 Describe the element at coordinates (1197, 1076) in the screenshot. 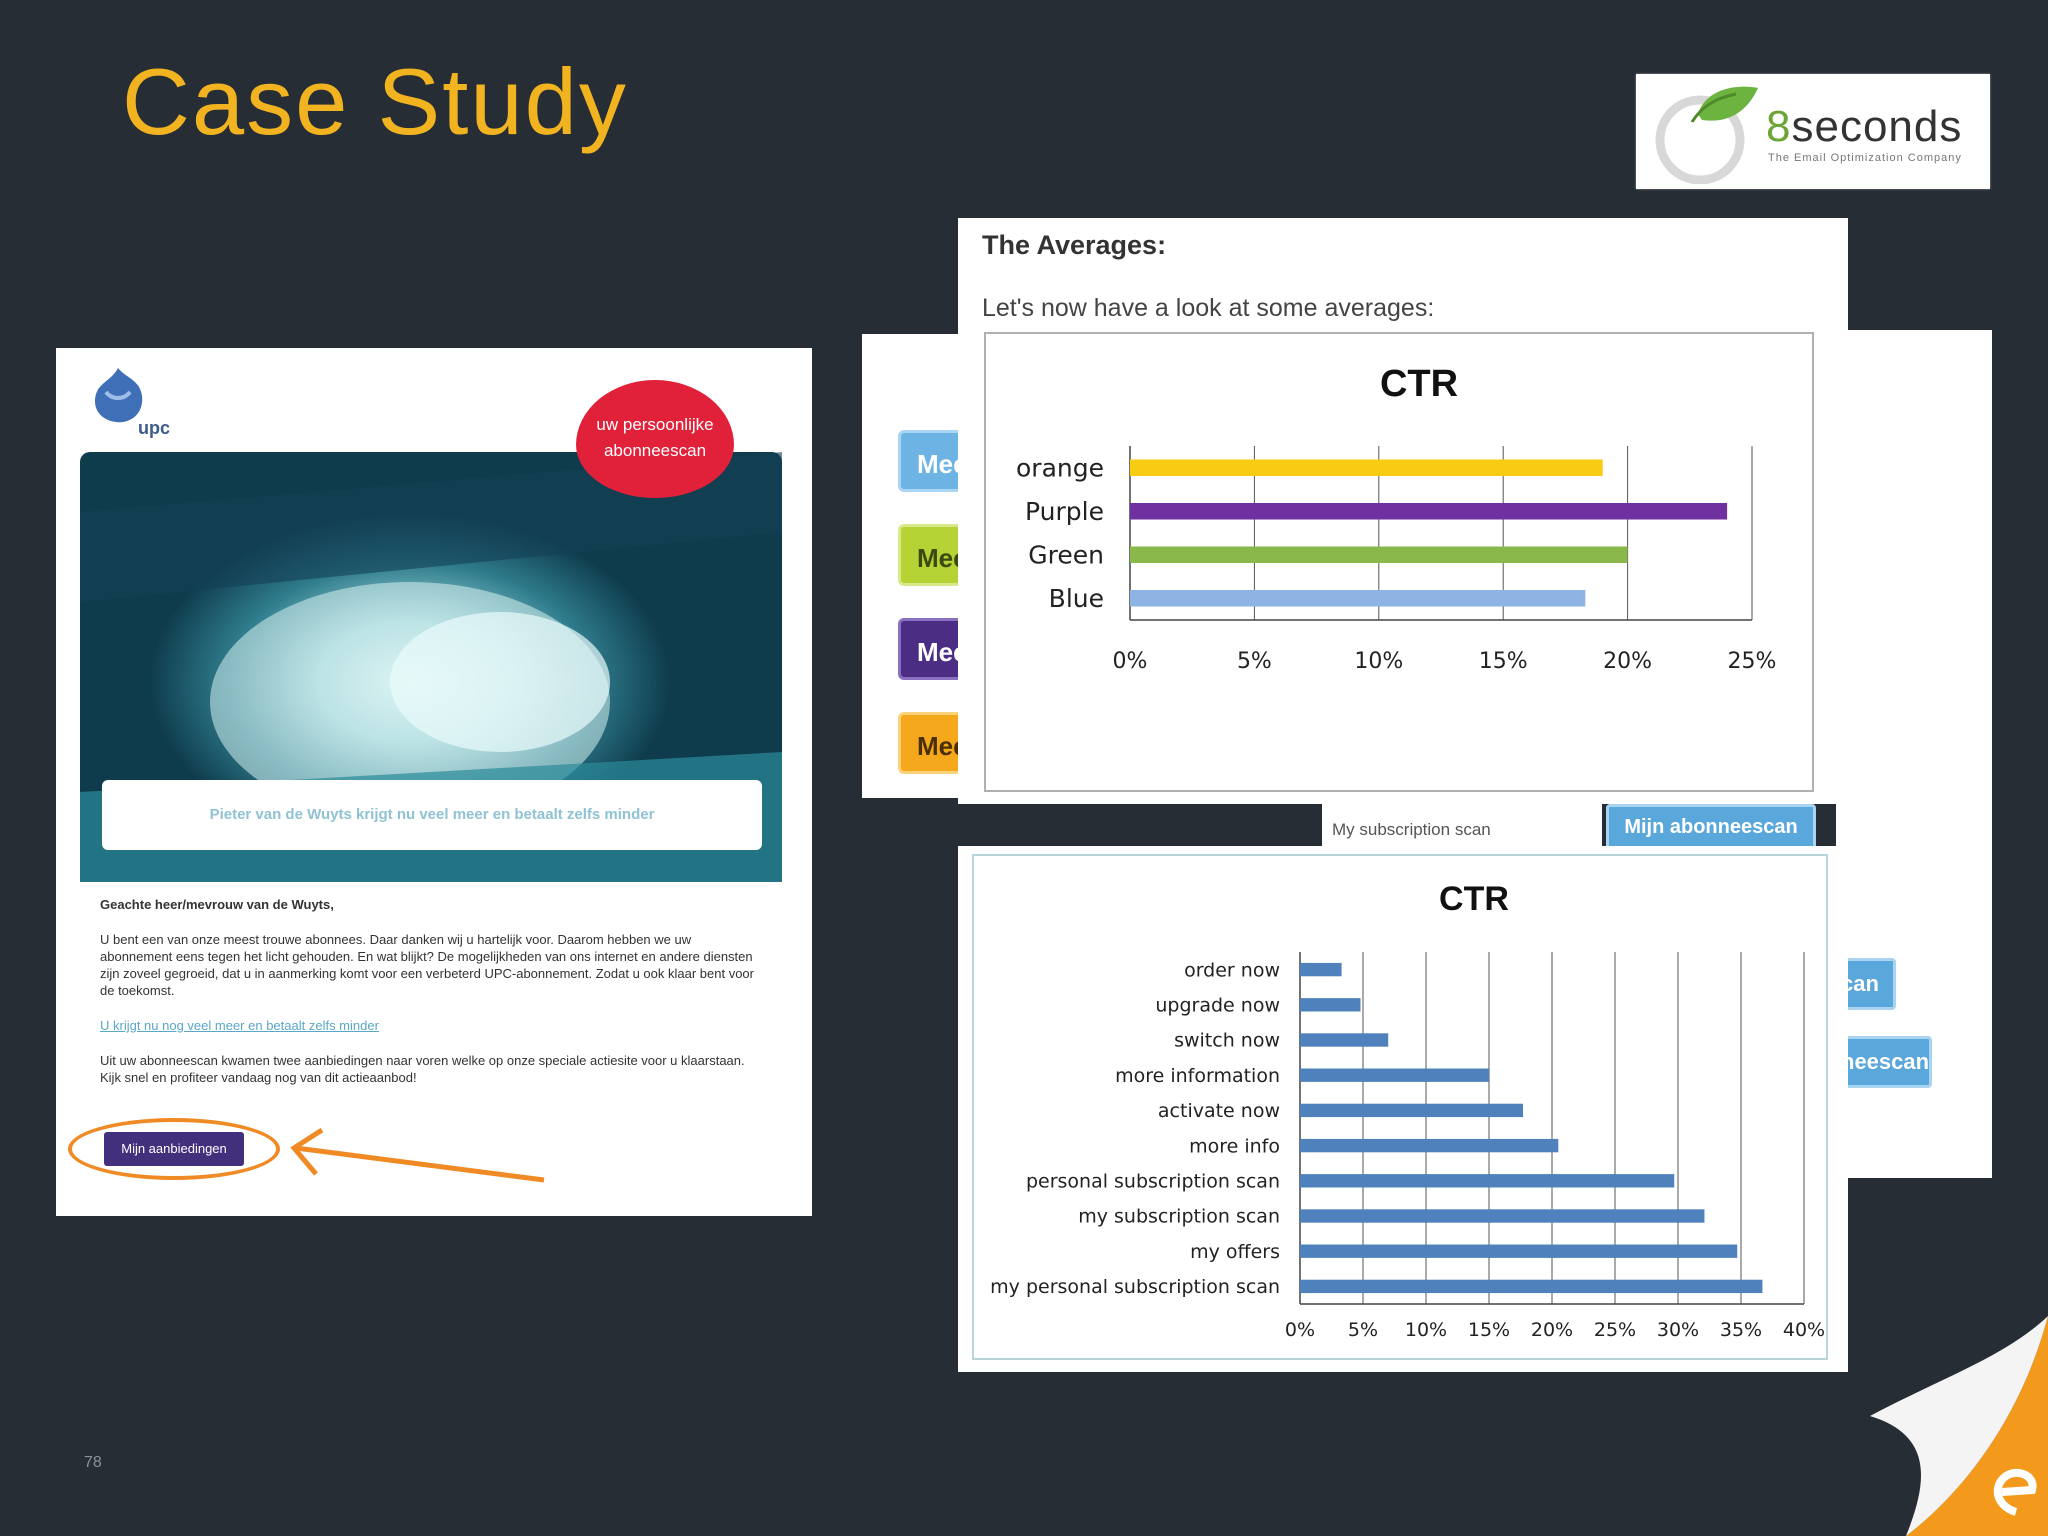

I see `category-label: more information` at that location.